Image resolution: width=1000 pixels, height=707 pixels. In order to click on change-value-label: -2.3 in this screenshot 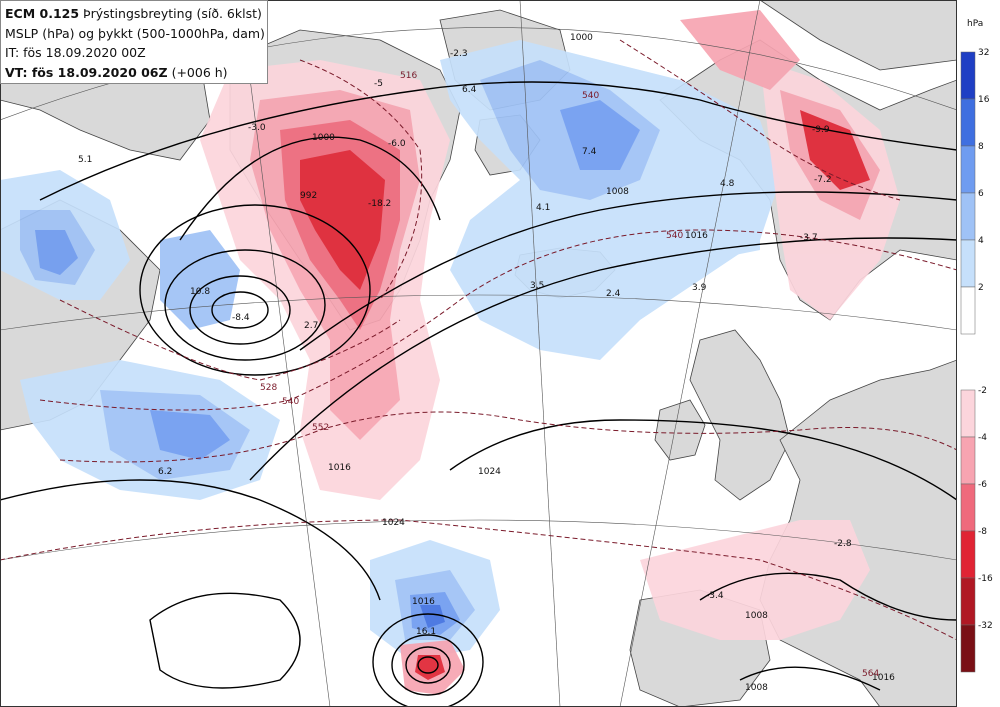, I will do `click(459, 54)`.